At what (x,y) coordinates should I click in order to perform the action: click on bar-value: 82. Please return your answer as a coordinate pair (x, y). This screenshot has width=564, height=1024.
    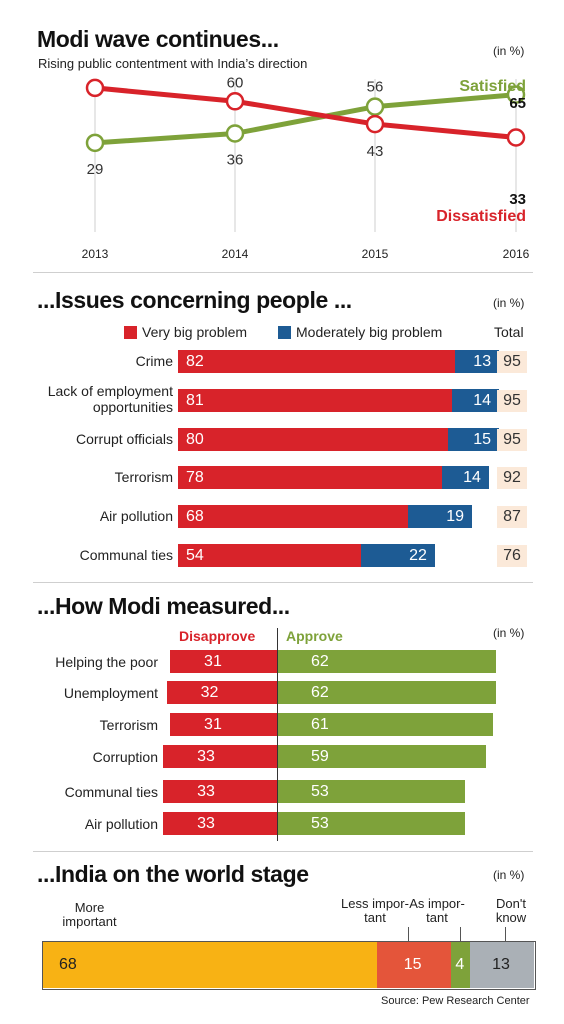
    Looking at the image, I should click on (195, 361).